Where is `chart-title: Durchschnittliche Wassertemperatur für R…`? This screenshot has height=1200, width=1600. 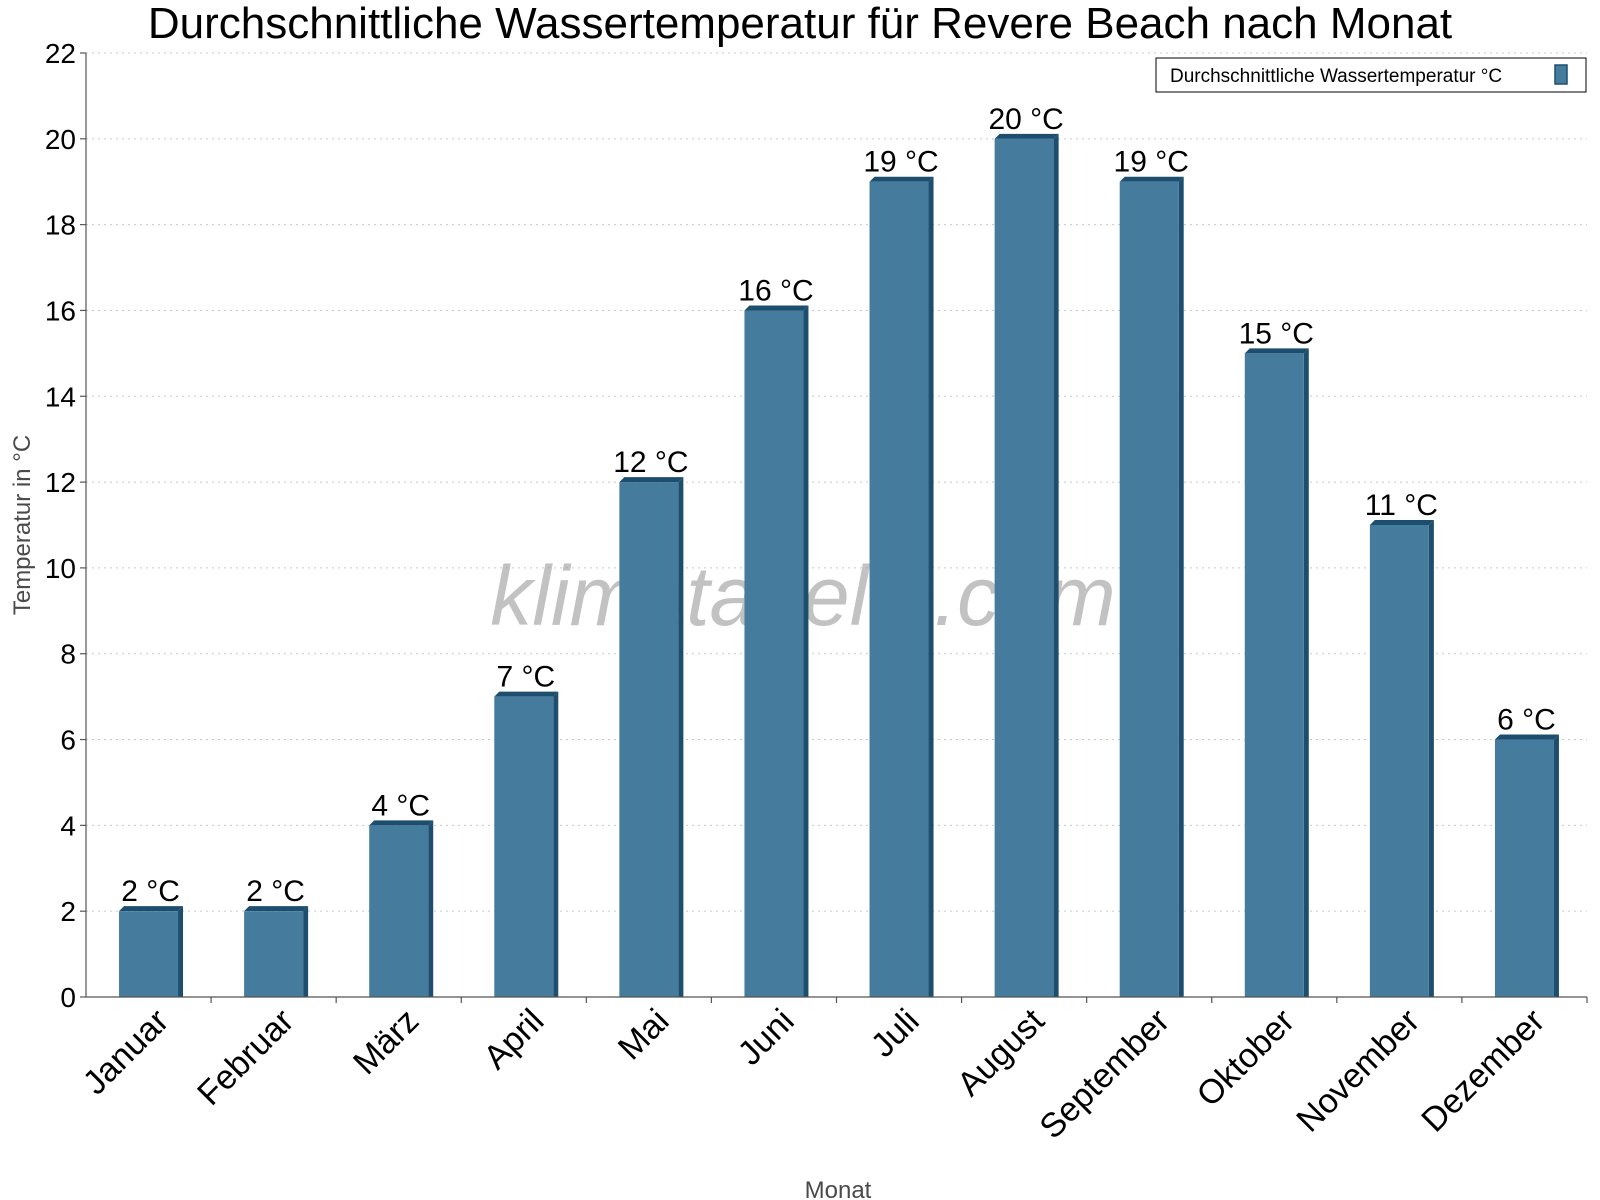 chart-title: Durchschnittliche Wassertemperatur für R… is located at coordinates (800, 24).